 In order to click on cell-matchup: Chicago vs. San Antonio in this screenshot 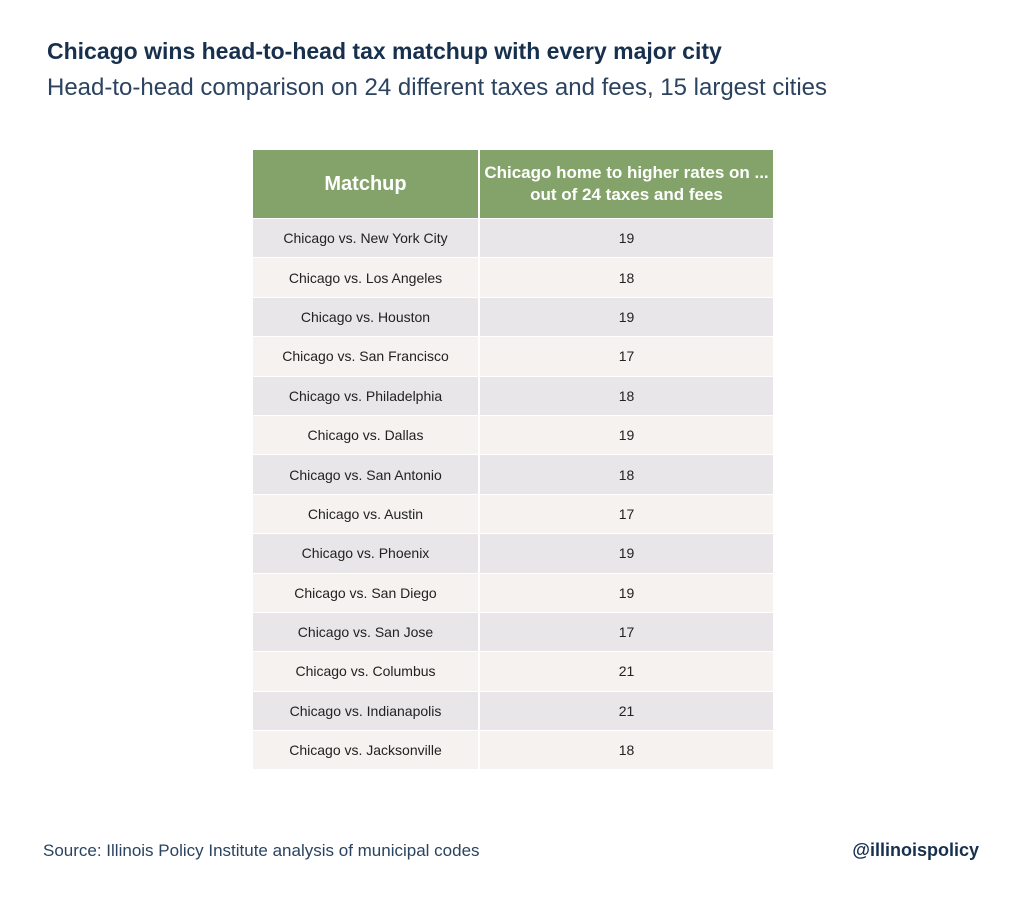, I will do `click(366, 474)`.